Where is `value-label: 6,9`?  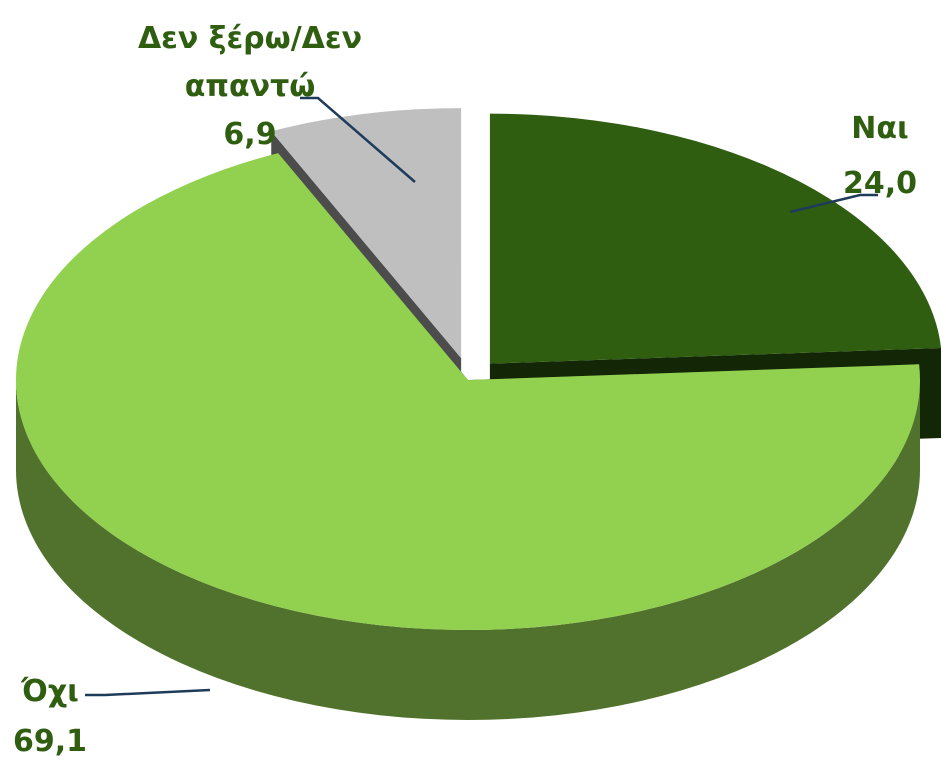 value-label: 6,9 is located at coordinates (250, 134).